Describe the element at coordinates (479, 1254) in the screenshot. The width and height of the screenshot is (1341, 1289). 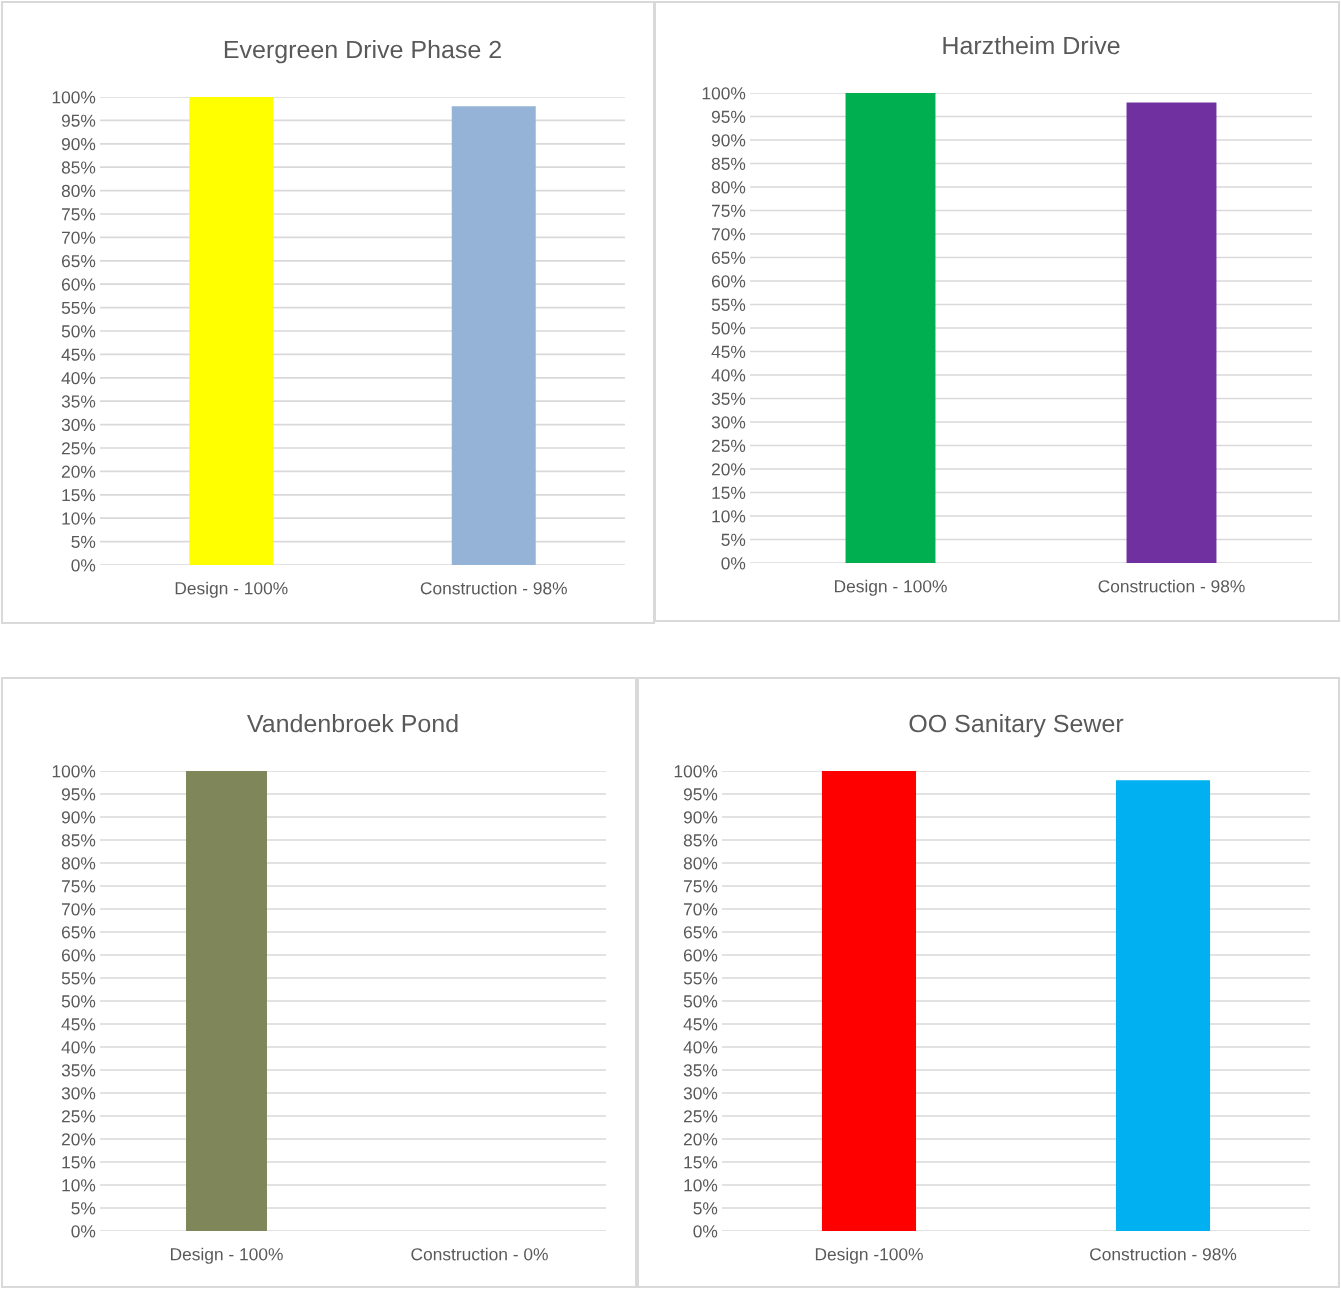
I see `x-tick-label: Construction - 0%` at that location.